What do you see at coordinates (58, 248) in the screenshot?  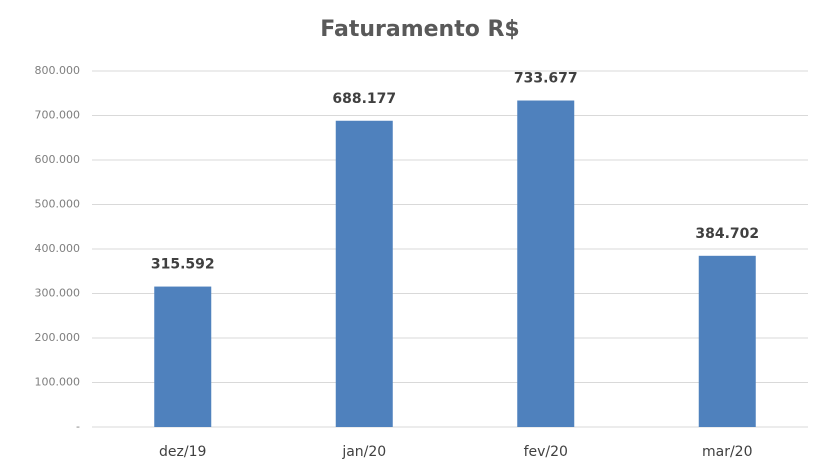 I see `y-tick-label: 400.000` at bounding box center [58, 248].